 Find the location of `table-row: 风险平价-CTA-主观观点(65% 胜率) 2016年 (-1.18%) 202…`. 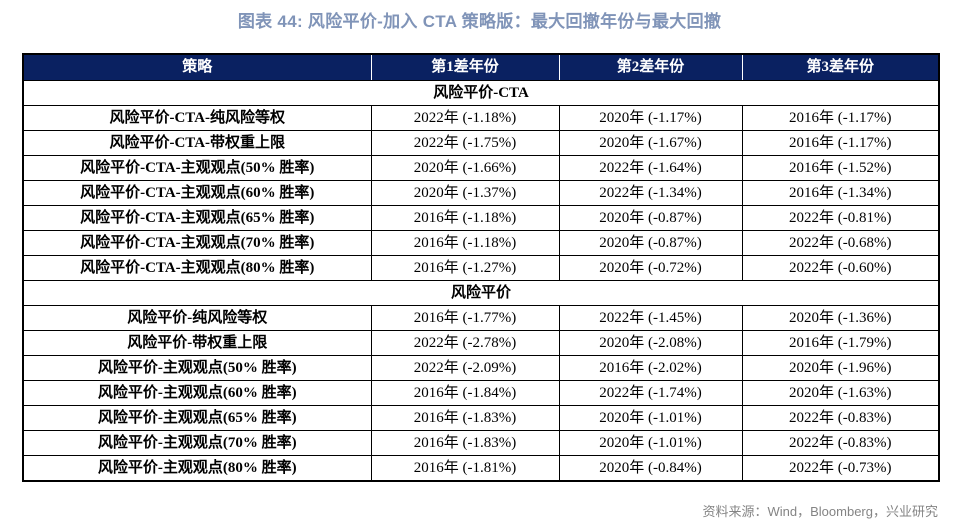

table-row: 风险平价-CTA-主观观点(65% 胜率) 2016年 (-1.18%) 202… is located at coordinates (481, 218).